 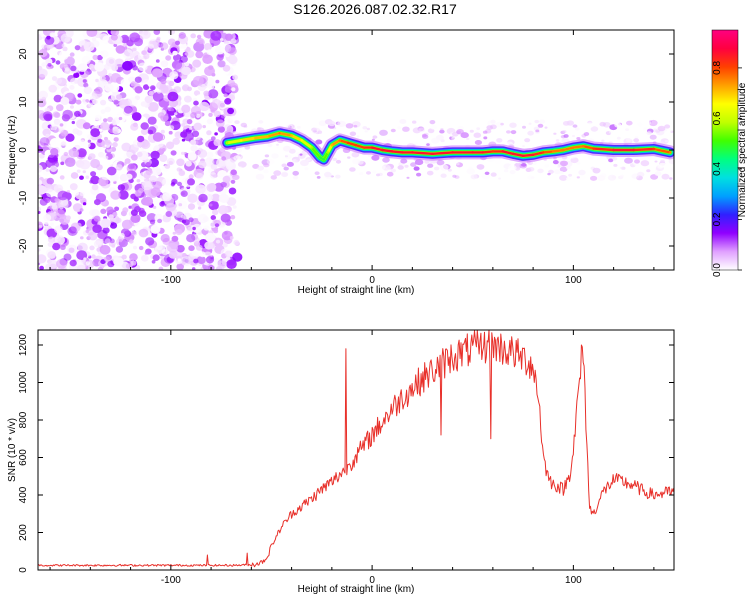 What do you see at coordinates (727, 169) in the screenshot?
I see `colorbar-ticks: 0.0 0.2 0.4 0.6 0.8` at bounding box center [727, 169].